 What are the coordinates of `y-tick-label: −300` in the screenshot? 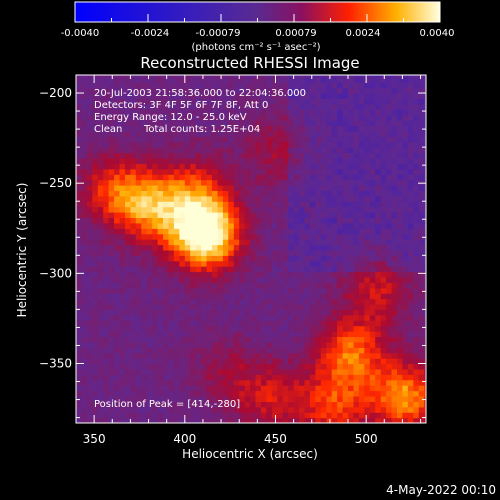 It's located at (55, 273).